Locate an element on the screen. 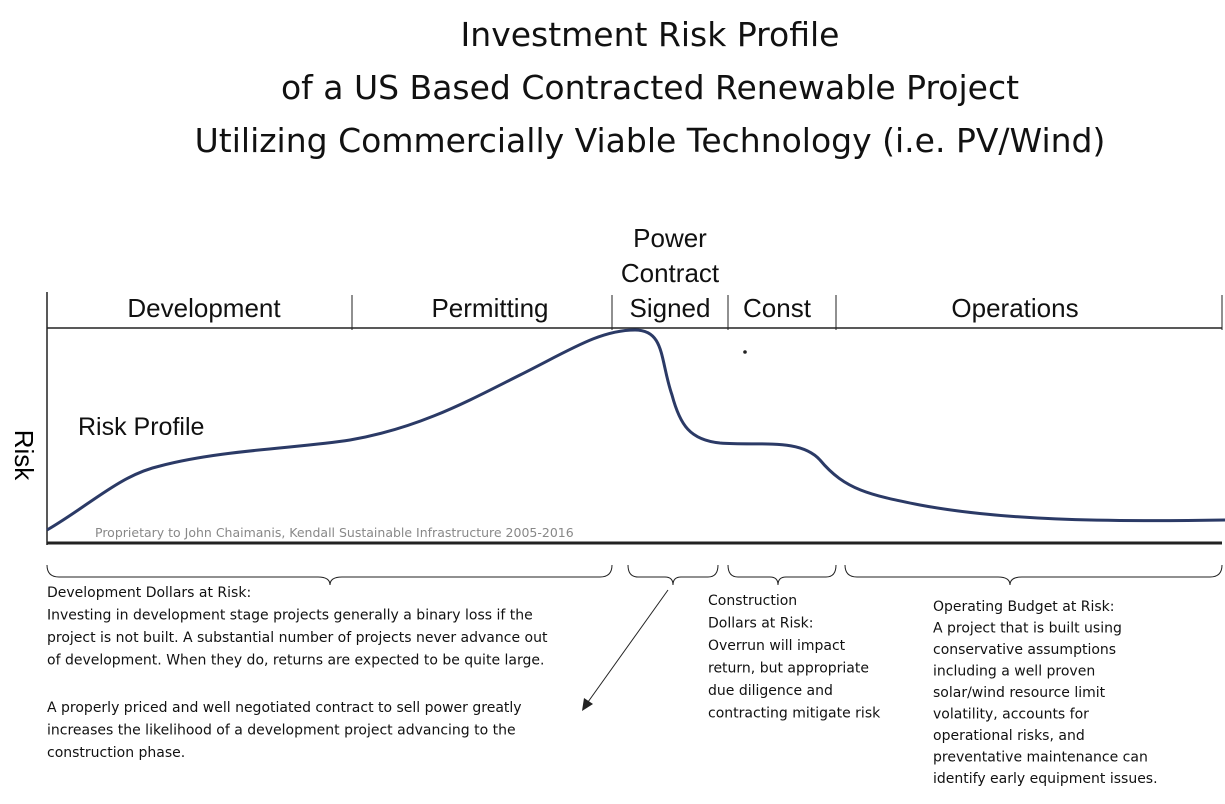 The height and width of the screenshot is (804, 1225). note-line: construction phase. is located at coordinates (116, 753).